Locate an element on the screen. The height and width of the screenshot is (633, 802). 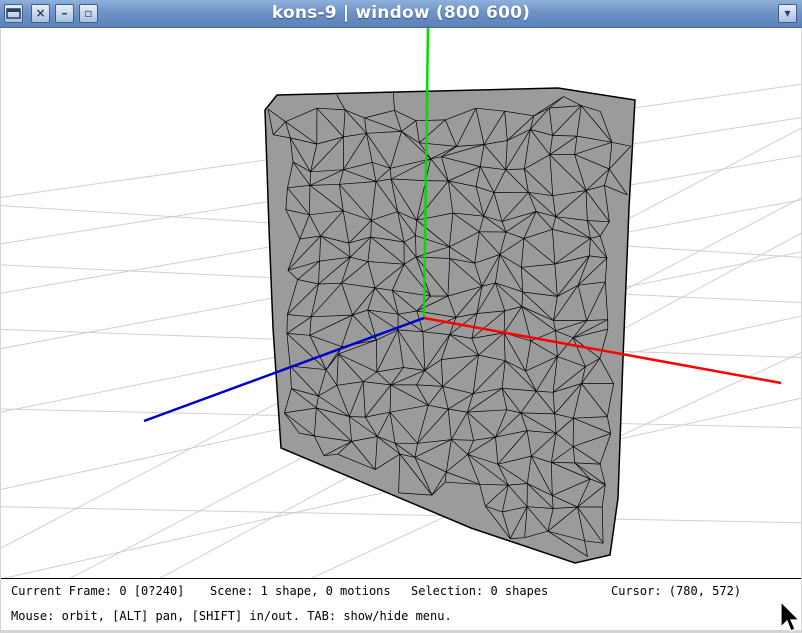
shade-icon: ▾ is located at coordinates (787, 13).